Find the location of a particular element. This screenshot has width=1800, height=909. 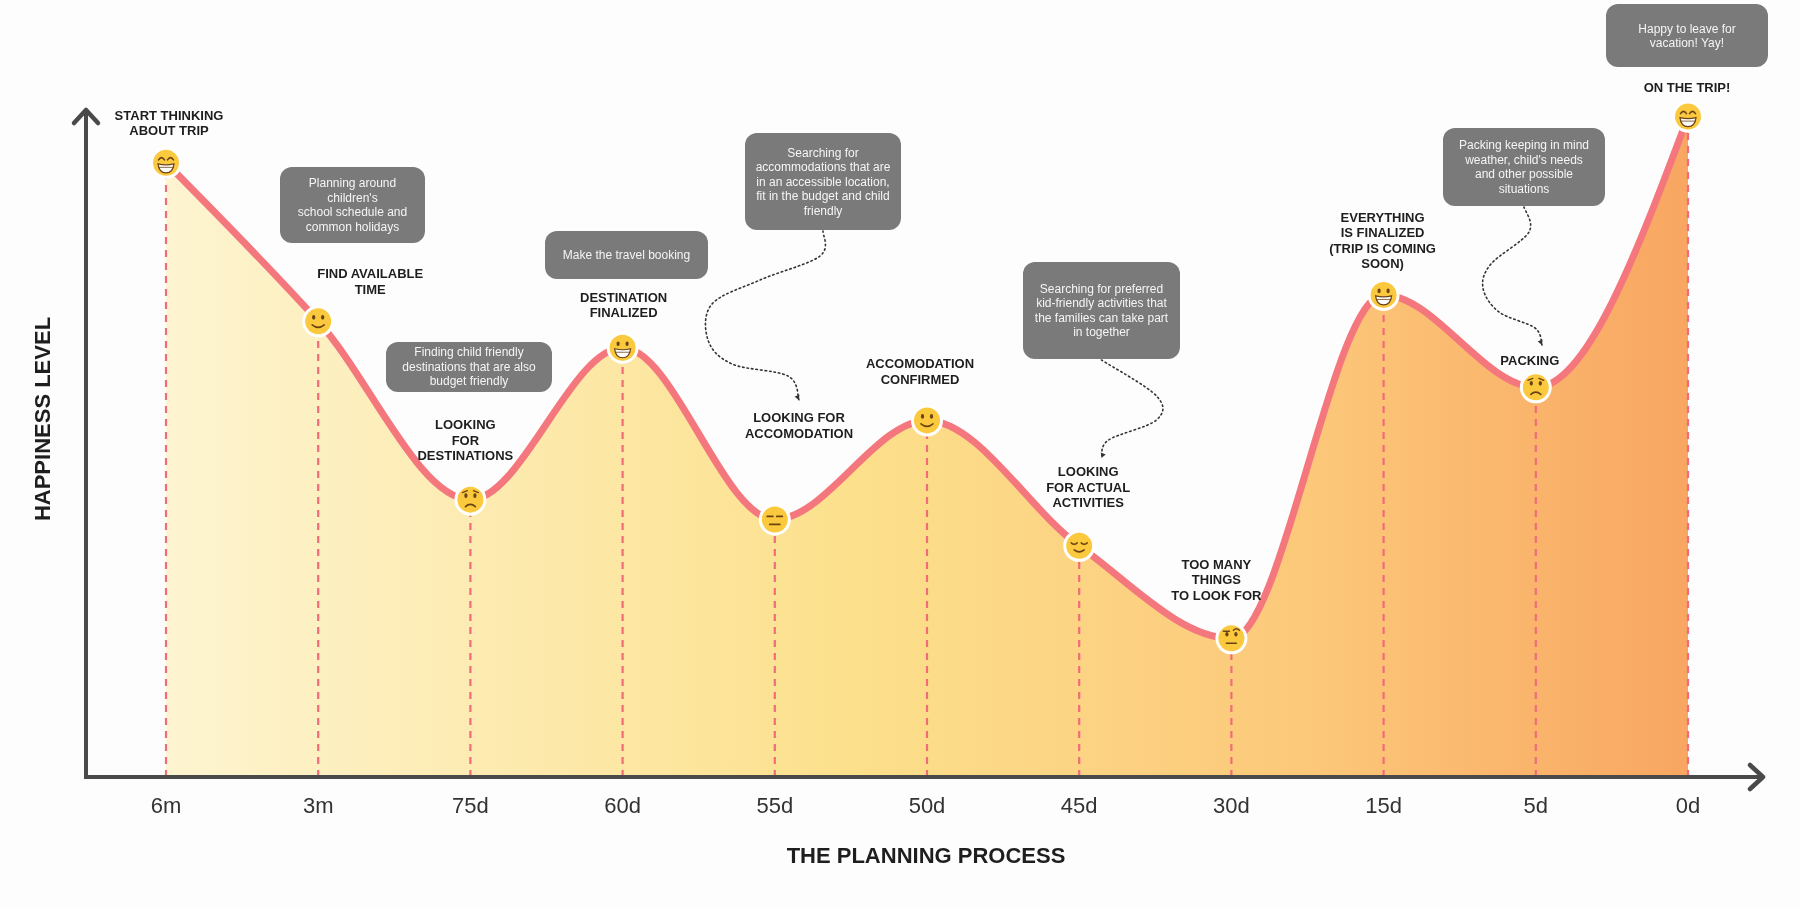

annotation: FIND AVAILABLE TIME is located at coordinates (370, 282).